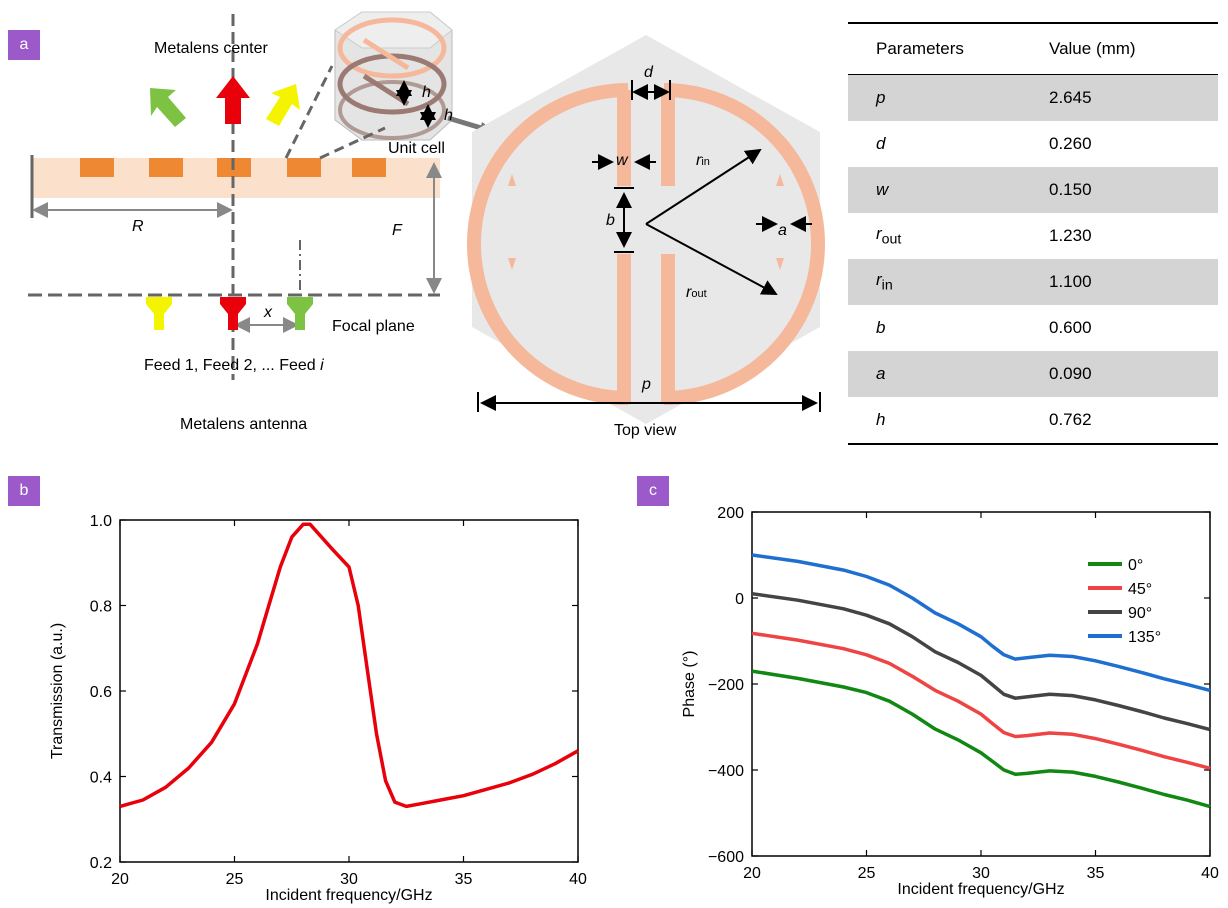  Describe the element at coordinates (711, 259) in the screenshot. I see `dim-rout-line` at that location.